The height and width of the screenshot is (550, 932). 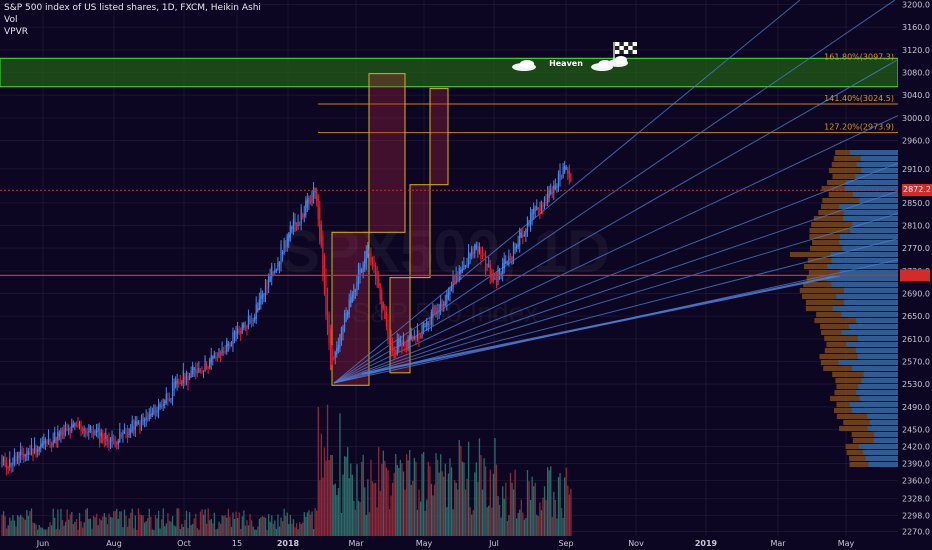 What do you see at coordinates (916, 50) in the screenshot?
I see `y-tick-label: 3120.0` at bounding box center [916, 50].